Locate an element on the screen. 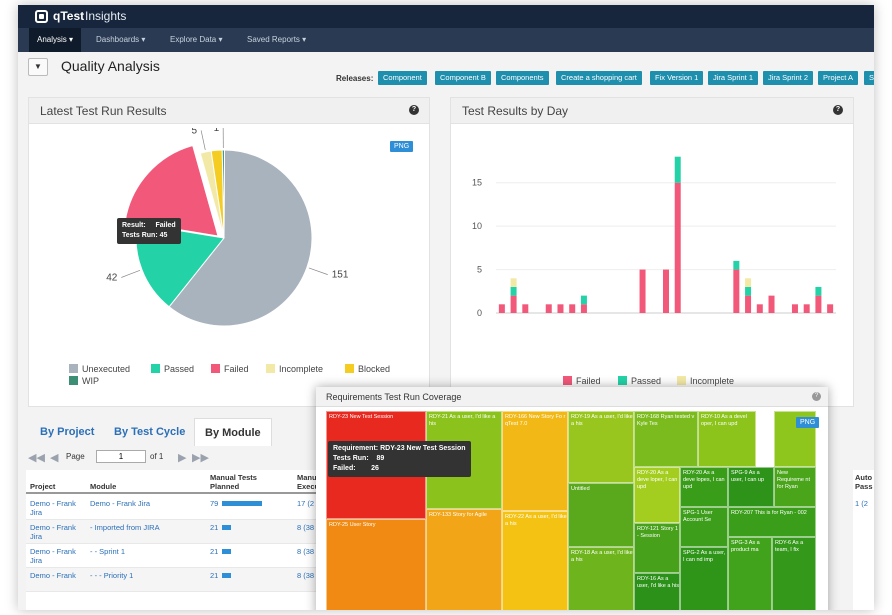 This screenshot has width=892, height=615. release-component-b: Component B is located at coordinates (463, 78).